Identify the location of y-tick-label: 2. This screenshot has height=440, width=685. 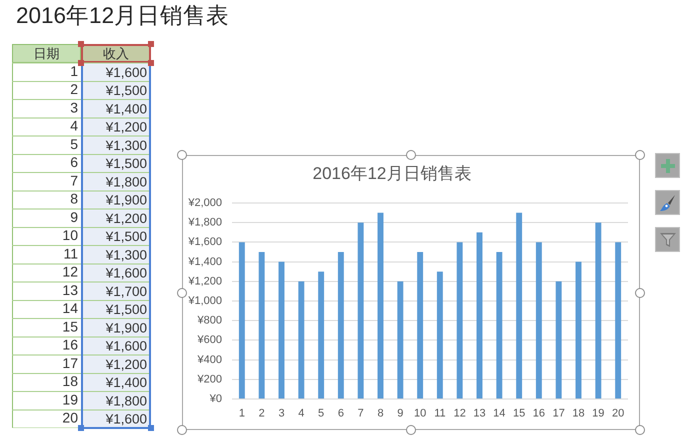
(74, 89).